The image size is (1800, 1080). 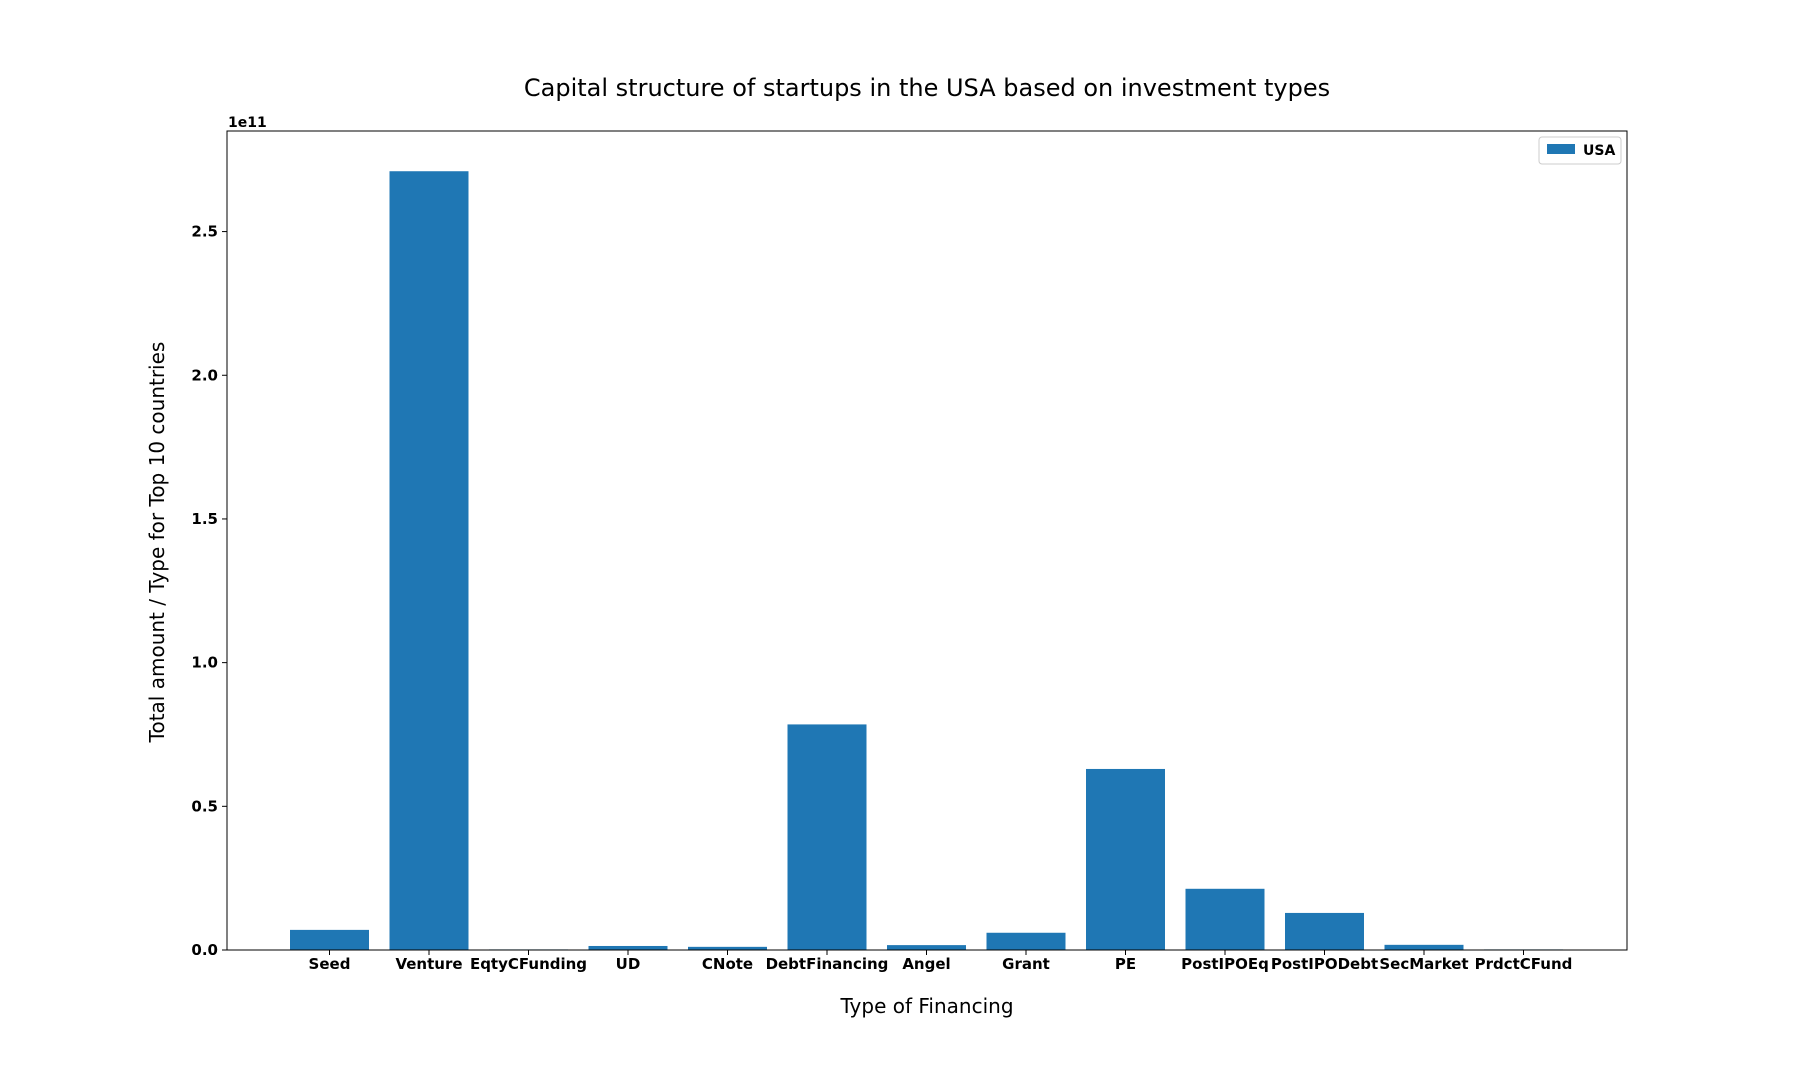 I want to click on y-axis-label: Total amount / Type for Top 10 countries, so click(x=157, y=543).